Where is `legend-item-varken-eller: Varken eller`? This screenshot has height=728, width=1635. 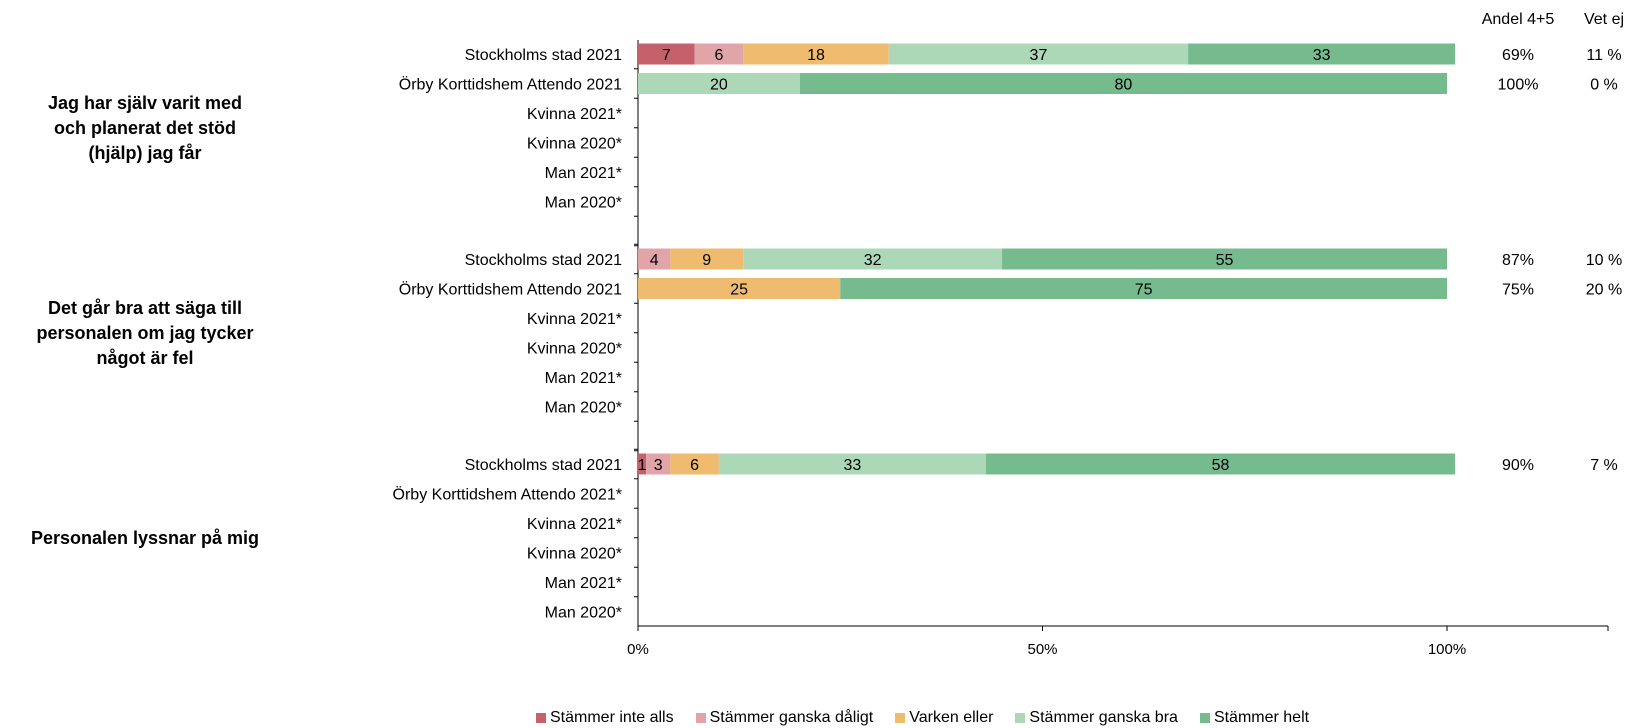
legend-item-varken-eller: Varken eller is located at coordinates (944, 718).